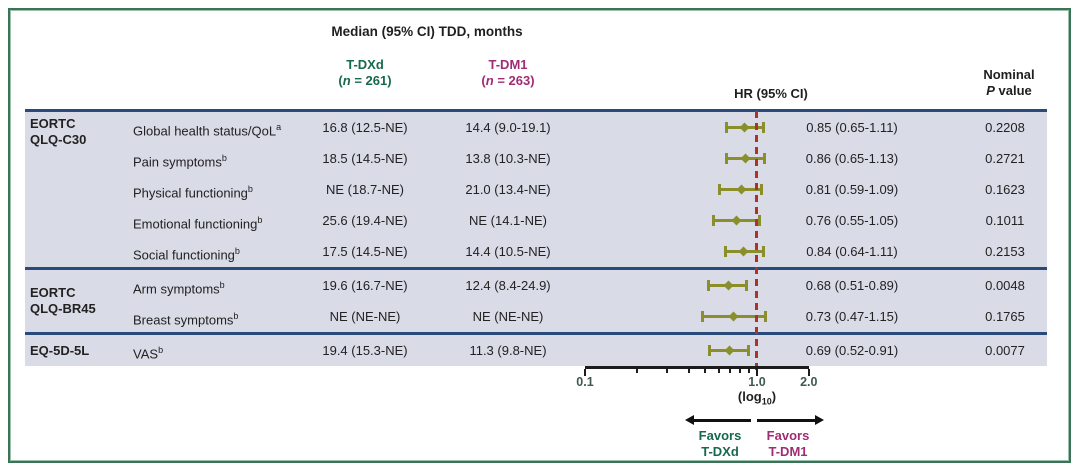  I want to click on tdm1-arm-n: (n = 263), so click(508, 80).